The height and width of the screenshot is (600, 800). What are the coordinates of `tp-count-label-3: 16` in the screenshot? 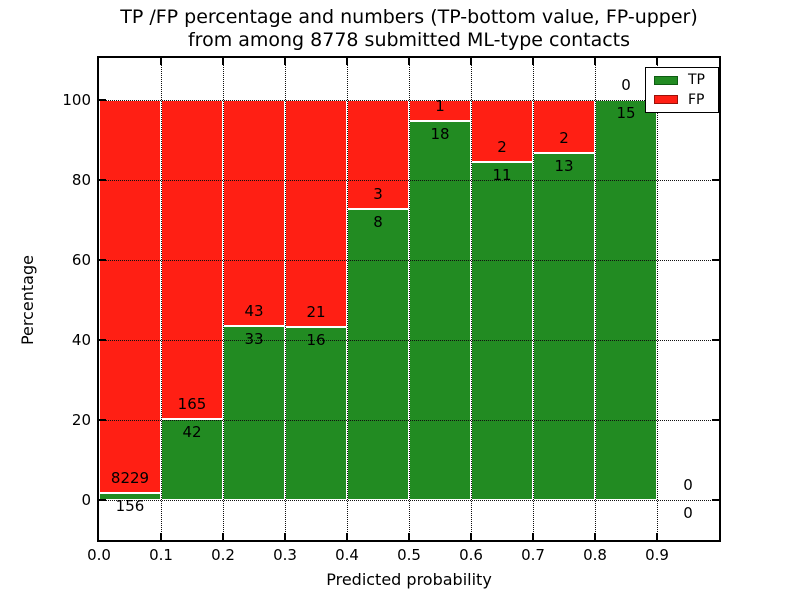 It's located at (316, 340).